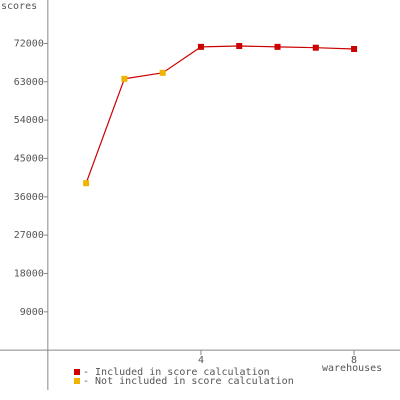  Describe the element at coordinates (201, 360) in the screenshot. I see `x-tick-label: 4` at that location.